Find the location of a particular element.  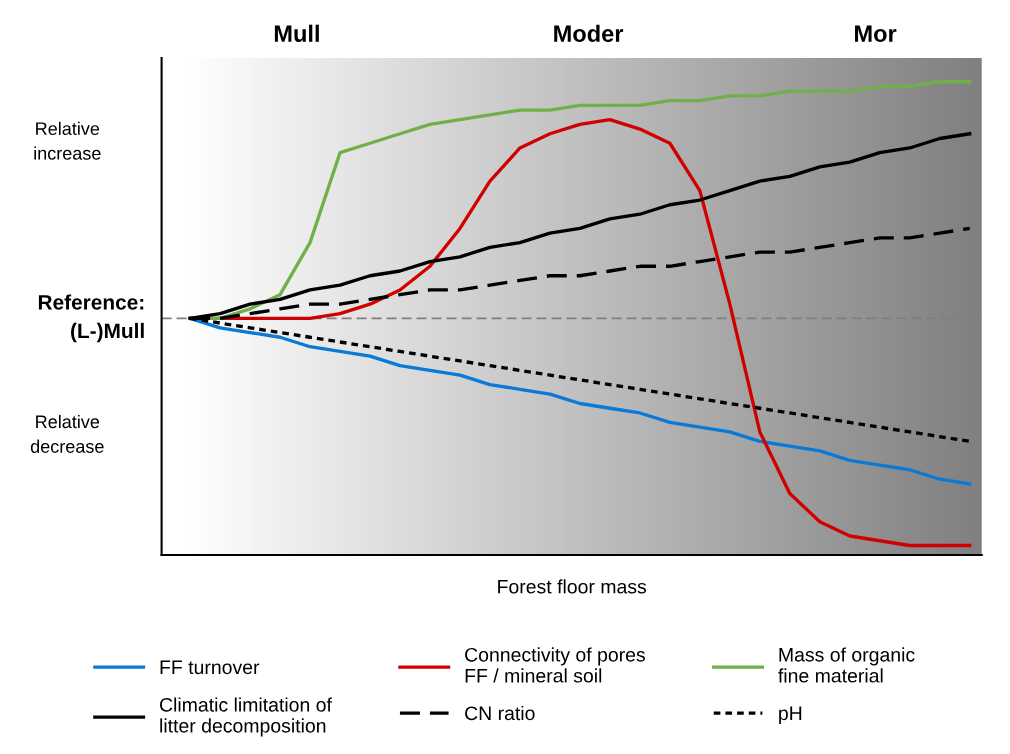

legend-label: Climatic limitation of litter decomposition is located at coordinates (246, 717).